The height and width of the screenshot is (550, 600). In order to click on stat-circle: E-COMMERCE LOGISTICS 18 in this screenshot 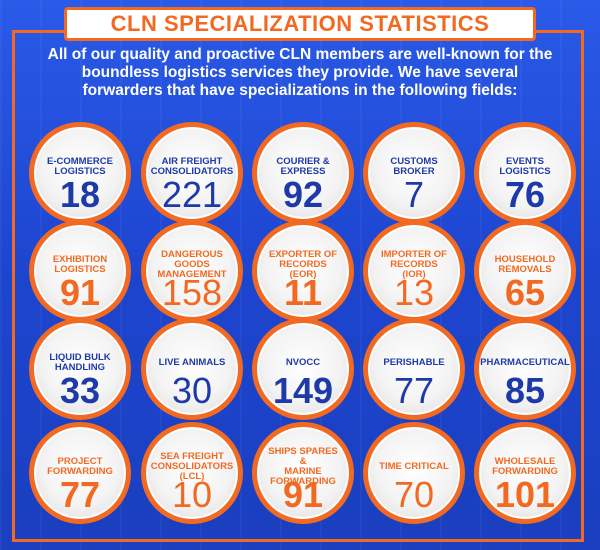, I will do `click(80, 173)`.